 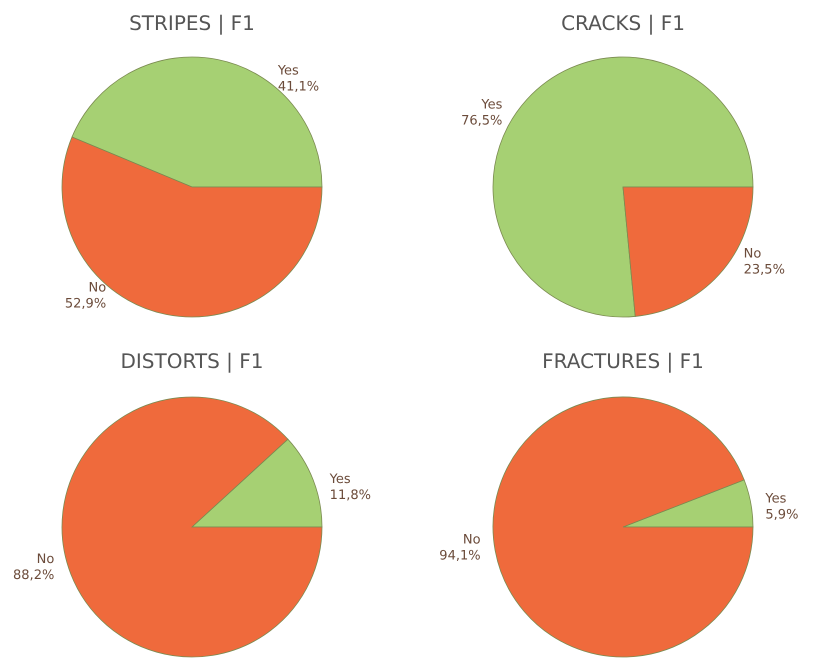 I want to click on data-label: 11,8%, so click(x=350, y=495).